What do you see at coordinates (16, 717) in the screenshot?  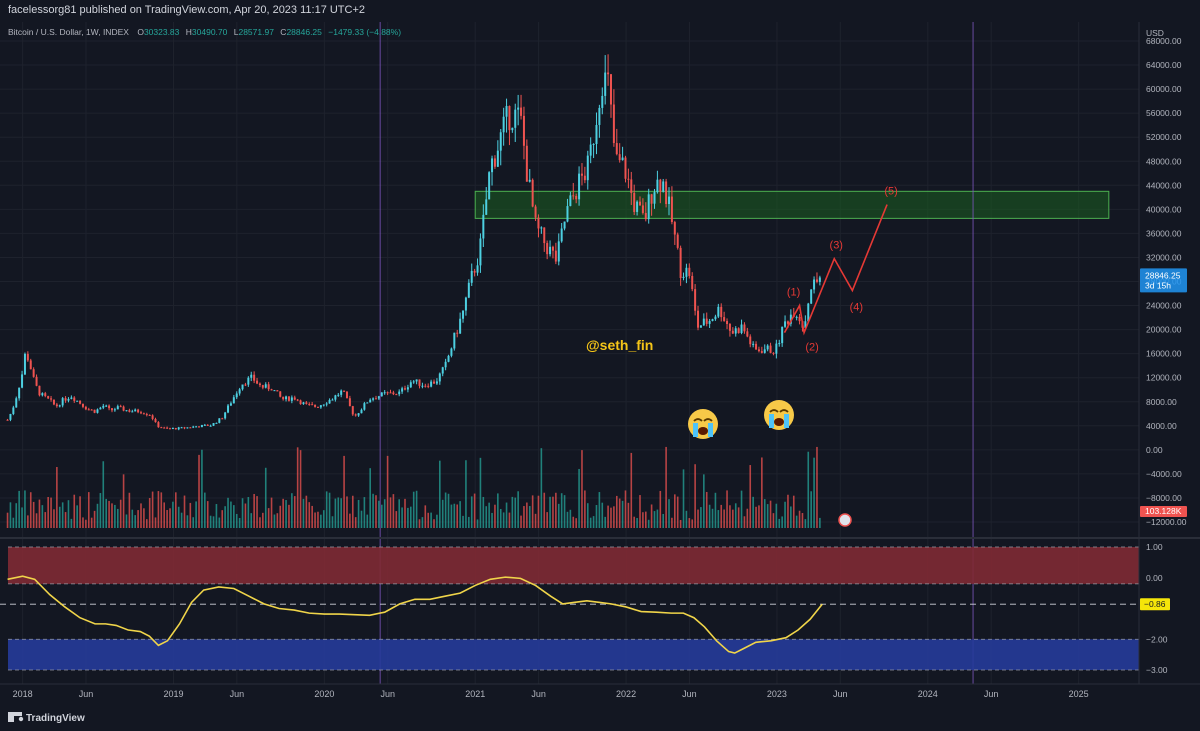 I see `tradingview-logo-icon` at bounding box center [16, 717].